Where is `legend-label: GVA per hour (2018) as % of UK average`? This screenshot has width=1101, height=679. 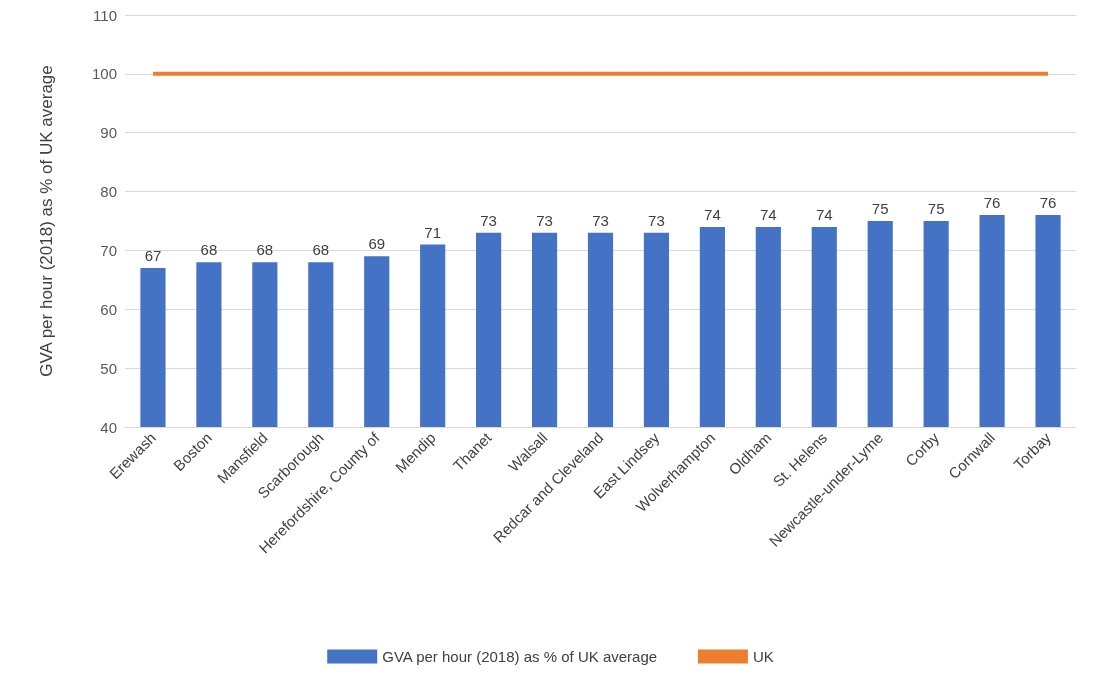 legend-label: GVA per hour (2018) as % of UK average is located at coordinates (520, 656).